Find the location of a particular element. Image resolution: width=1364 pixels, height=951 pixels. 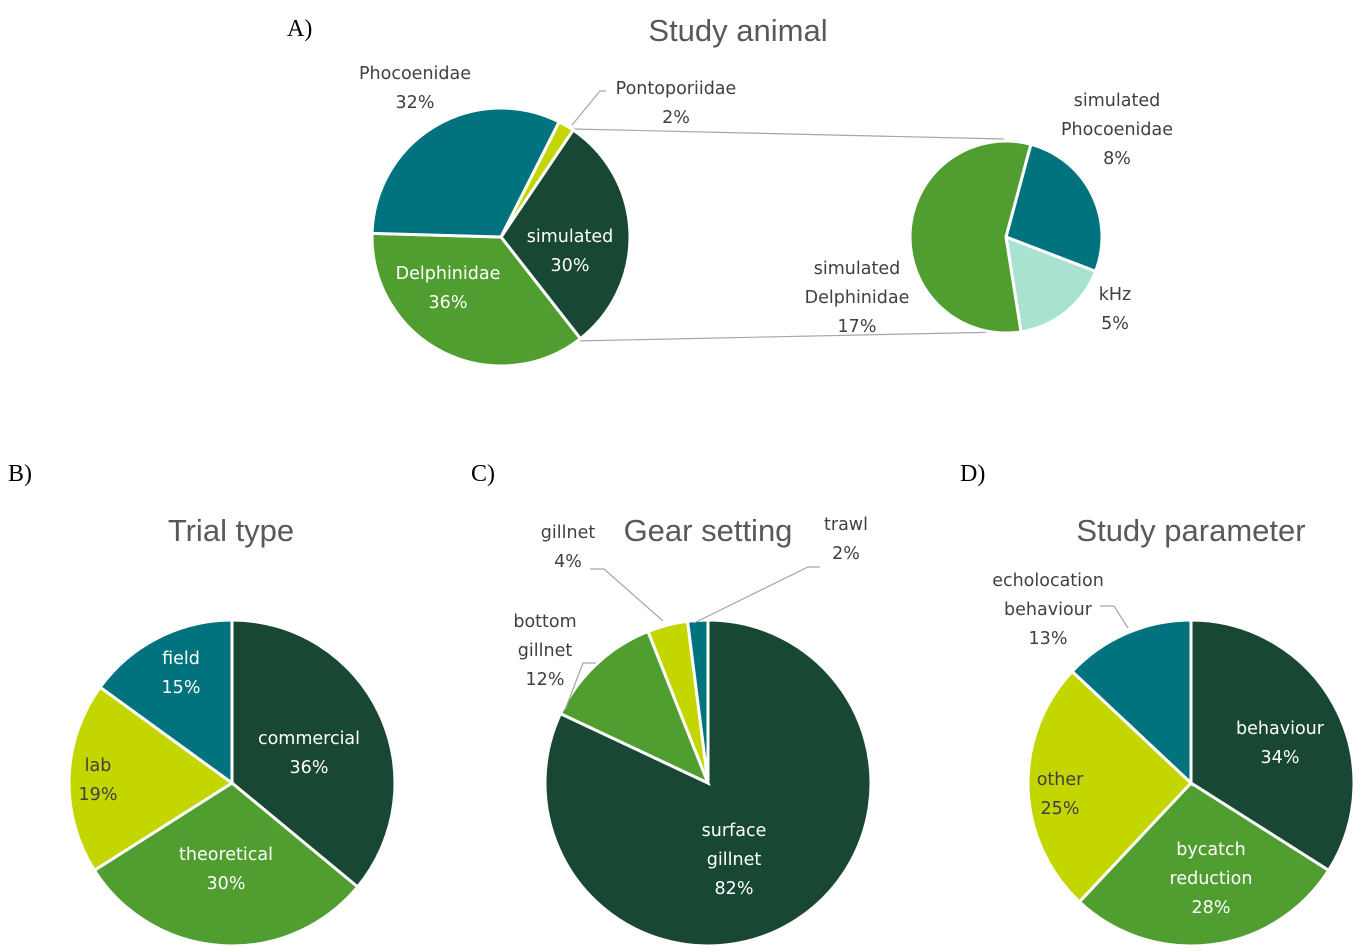

panel-b-letter: B) is located at coordinates (20, 474).